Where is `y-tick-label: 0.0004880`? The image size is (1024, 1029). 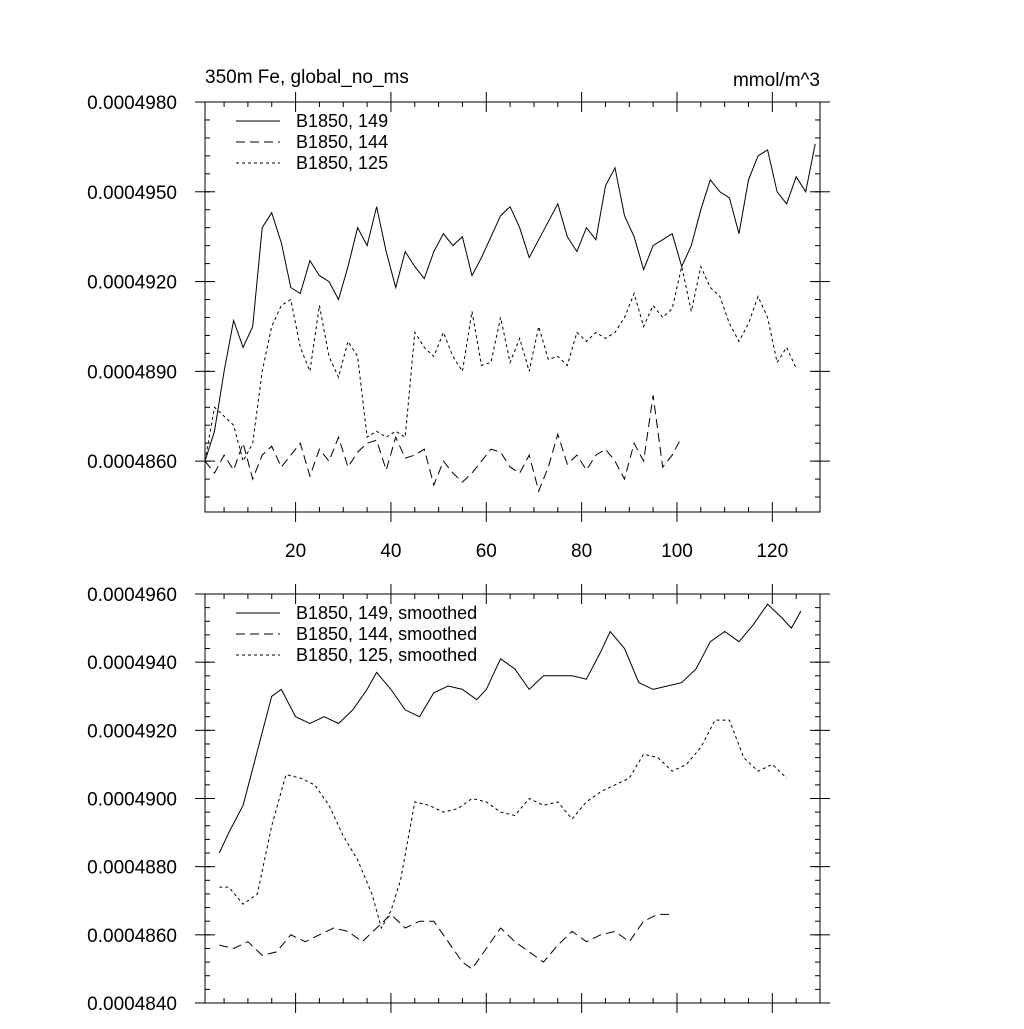
y-tick-label: 0.0004880 is located at coordinates (132, 868).